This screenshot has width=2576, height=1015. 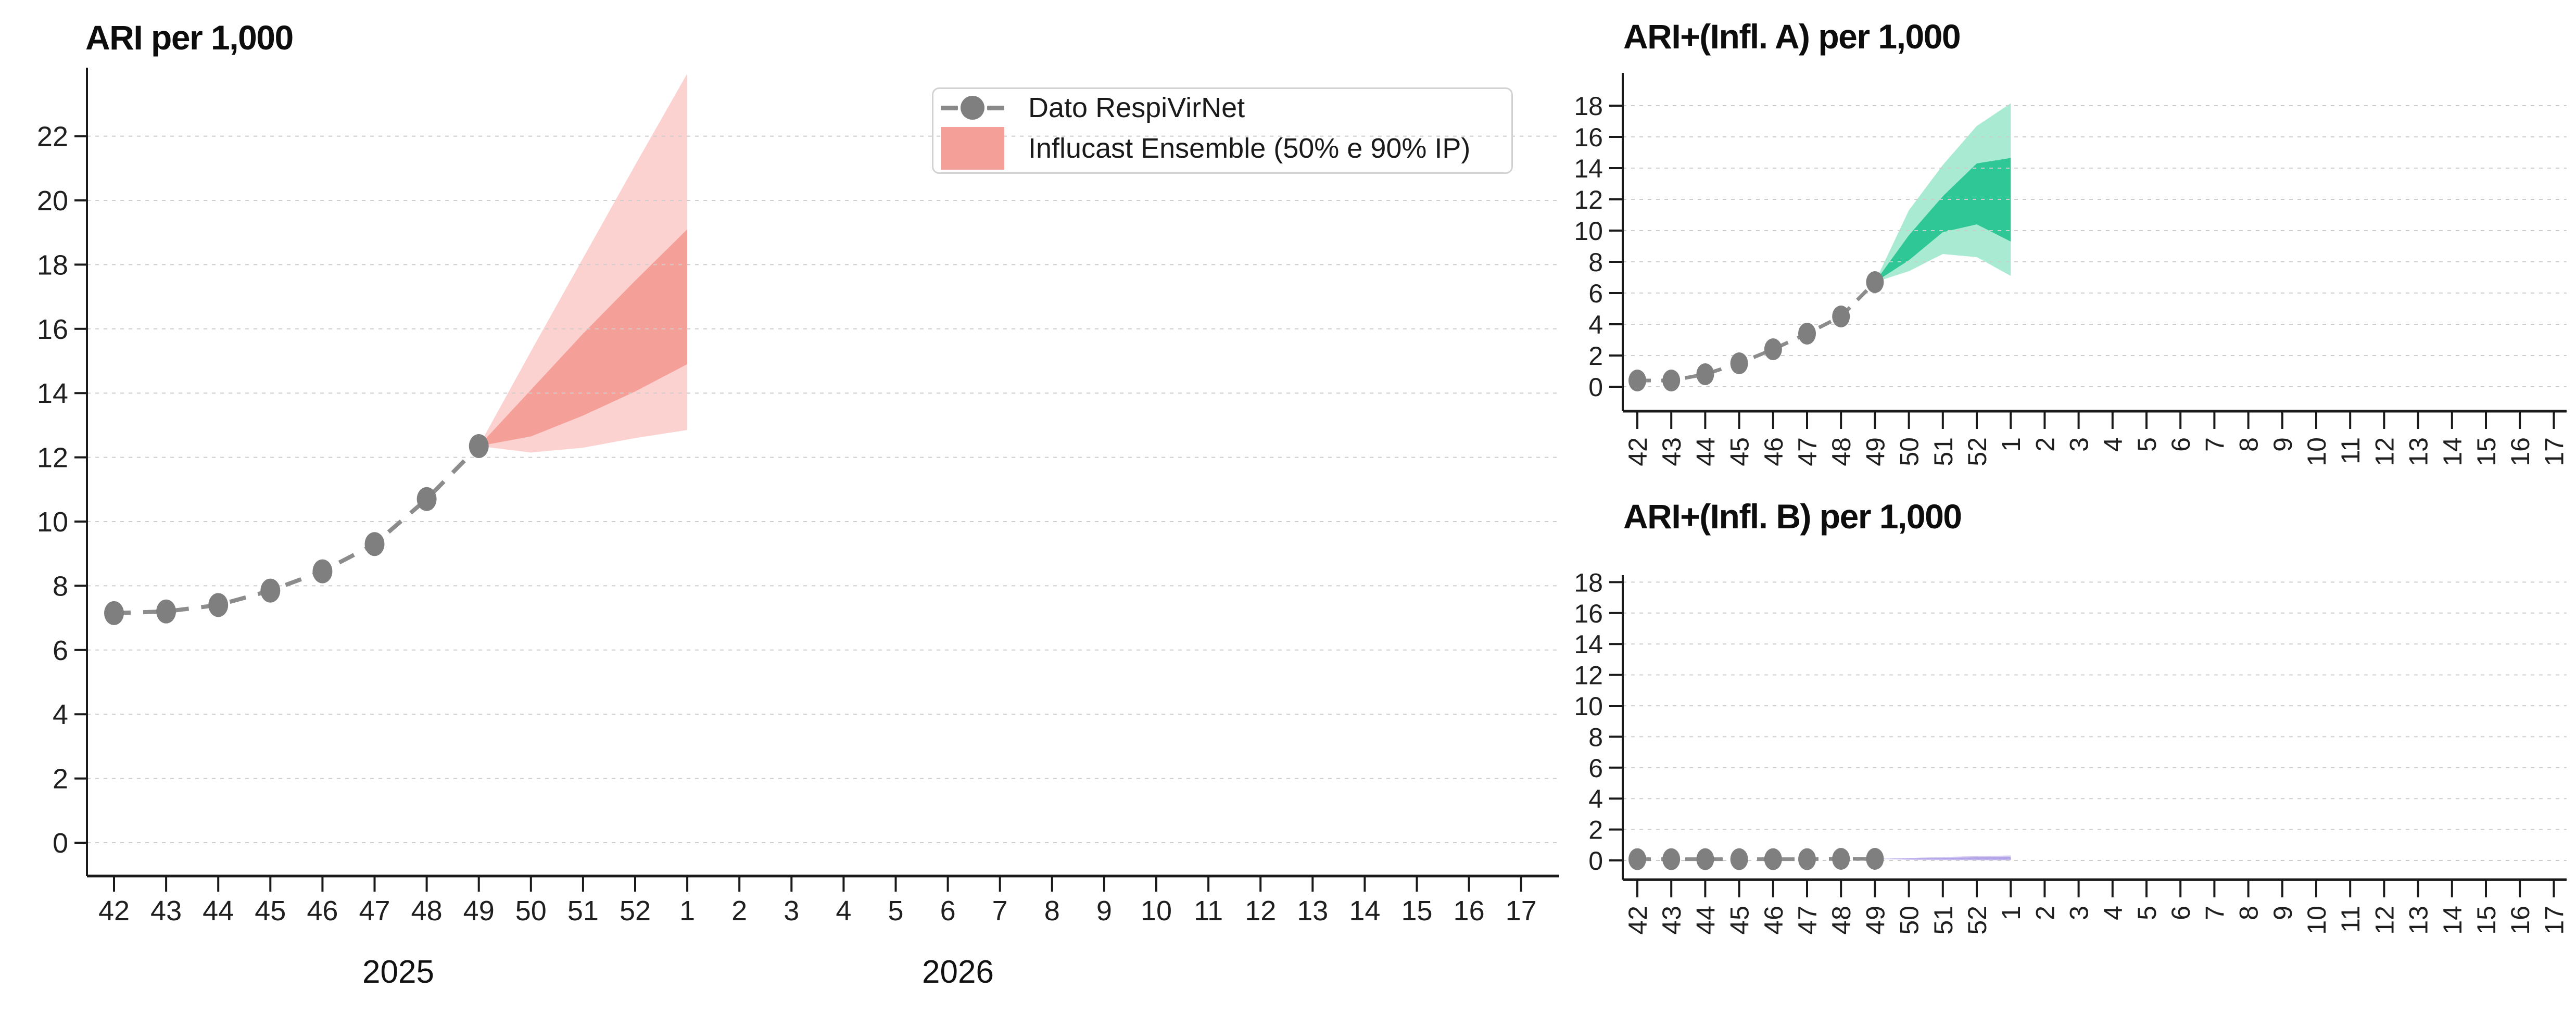 What do you see at coordinates (1416, 911) in the screenshot?
I see `x-tick-label: 15` at bounding box center [1416, 911].